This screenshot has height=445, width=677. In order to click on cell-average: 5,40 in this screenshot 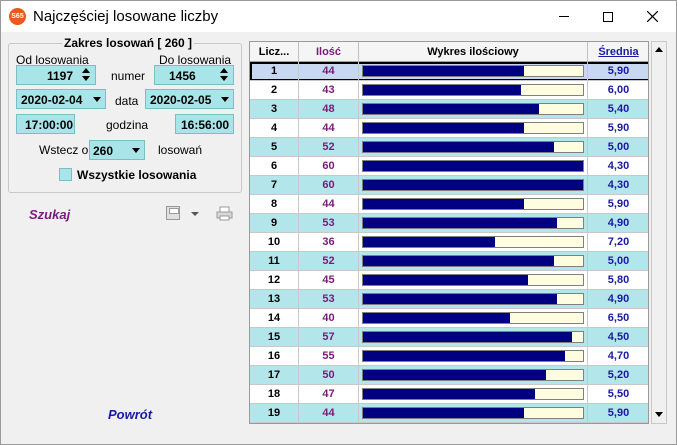, I will do `click(618, 423)`.